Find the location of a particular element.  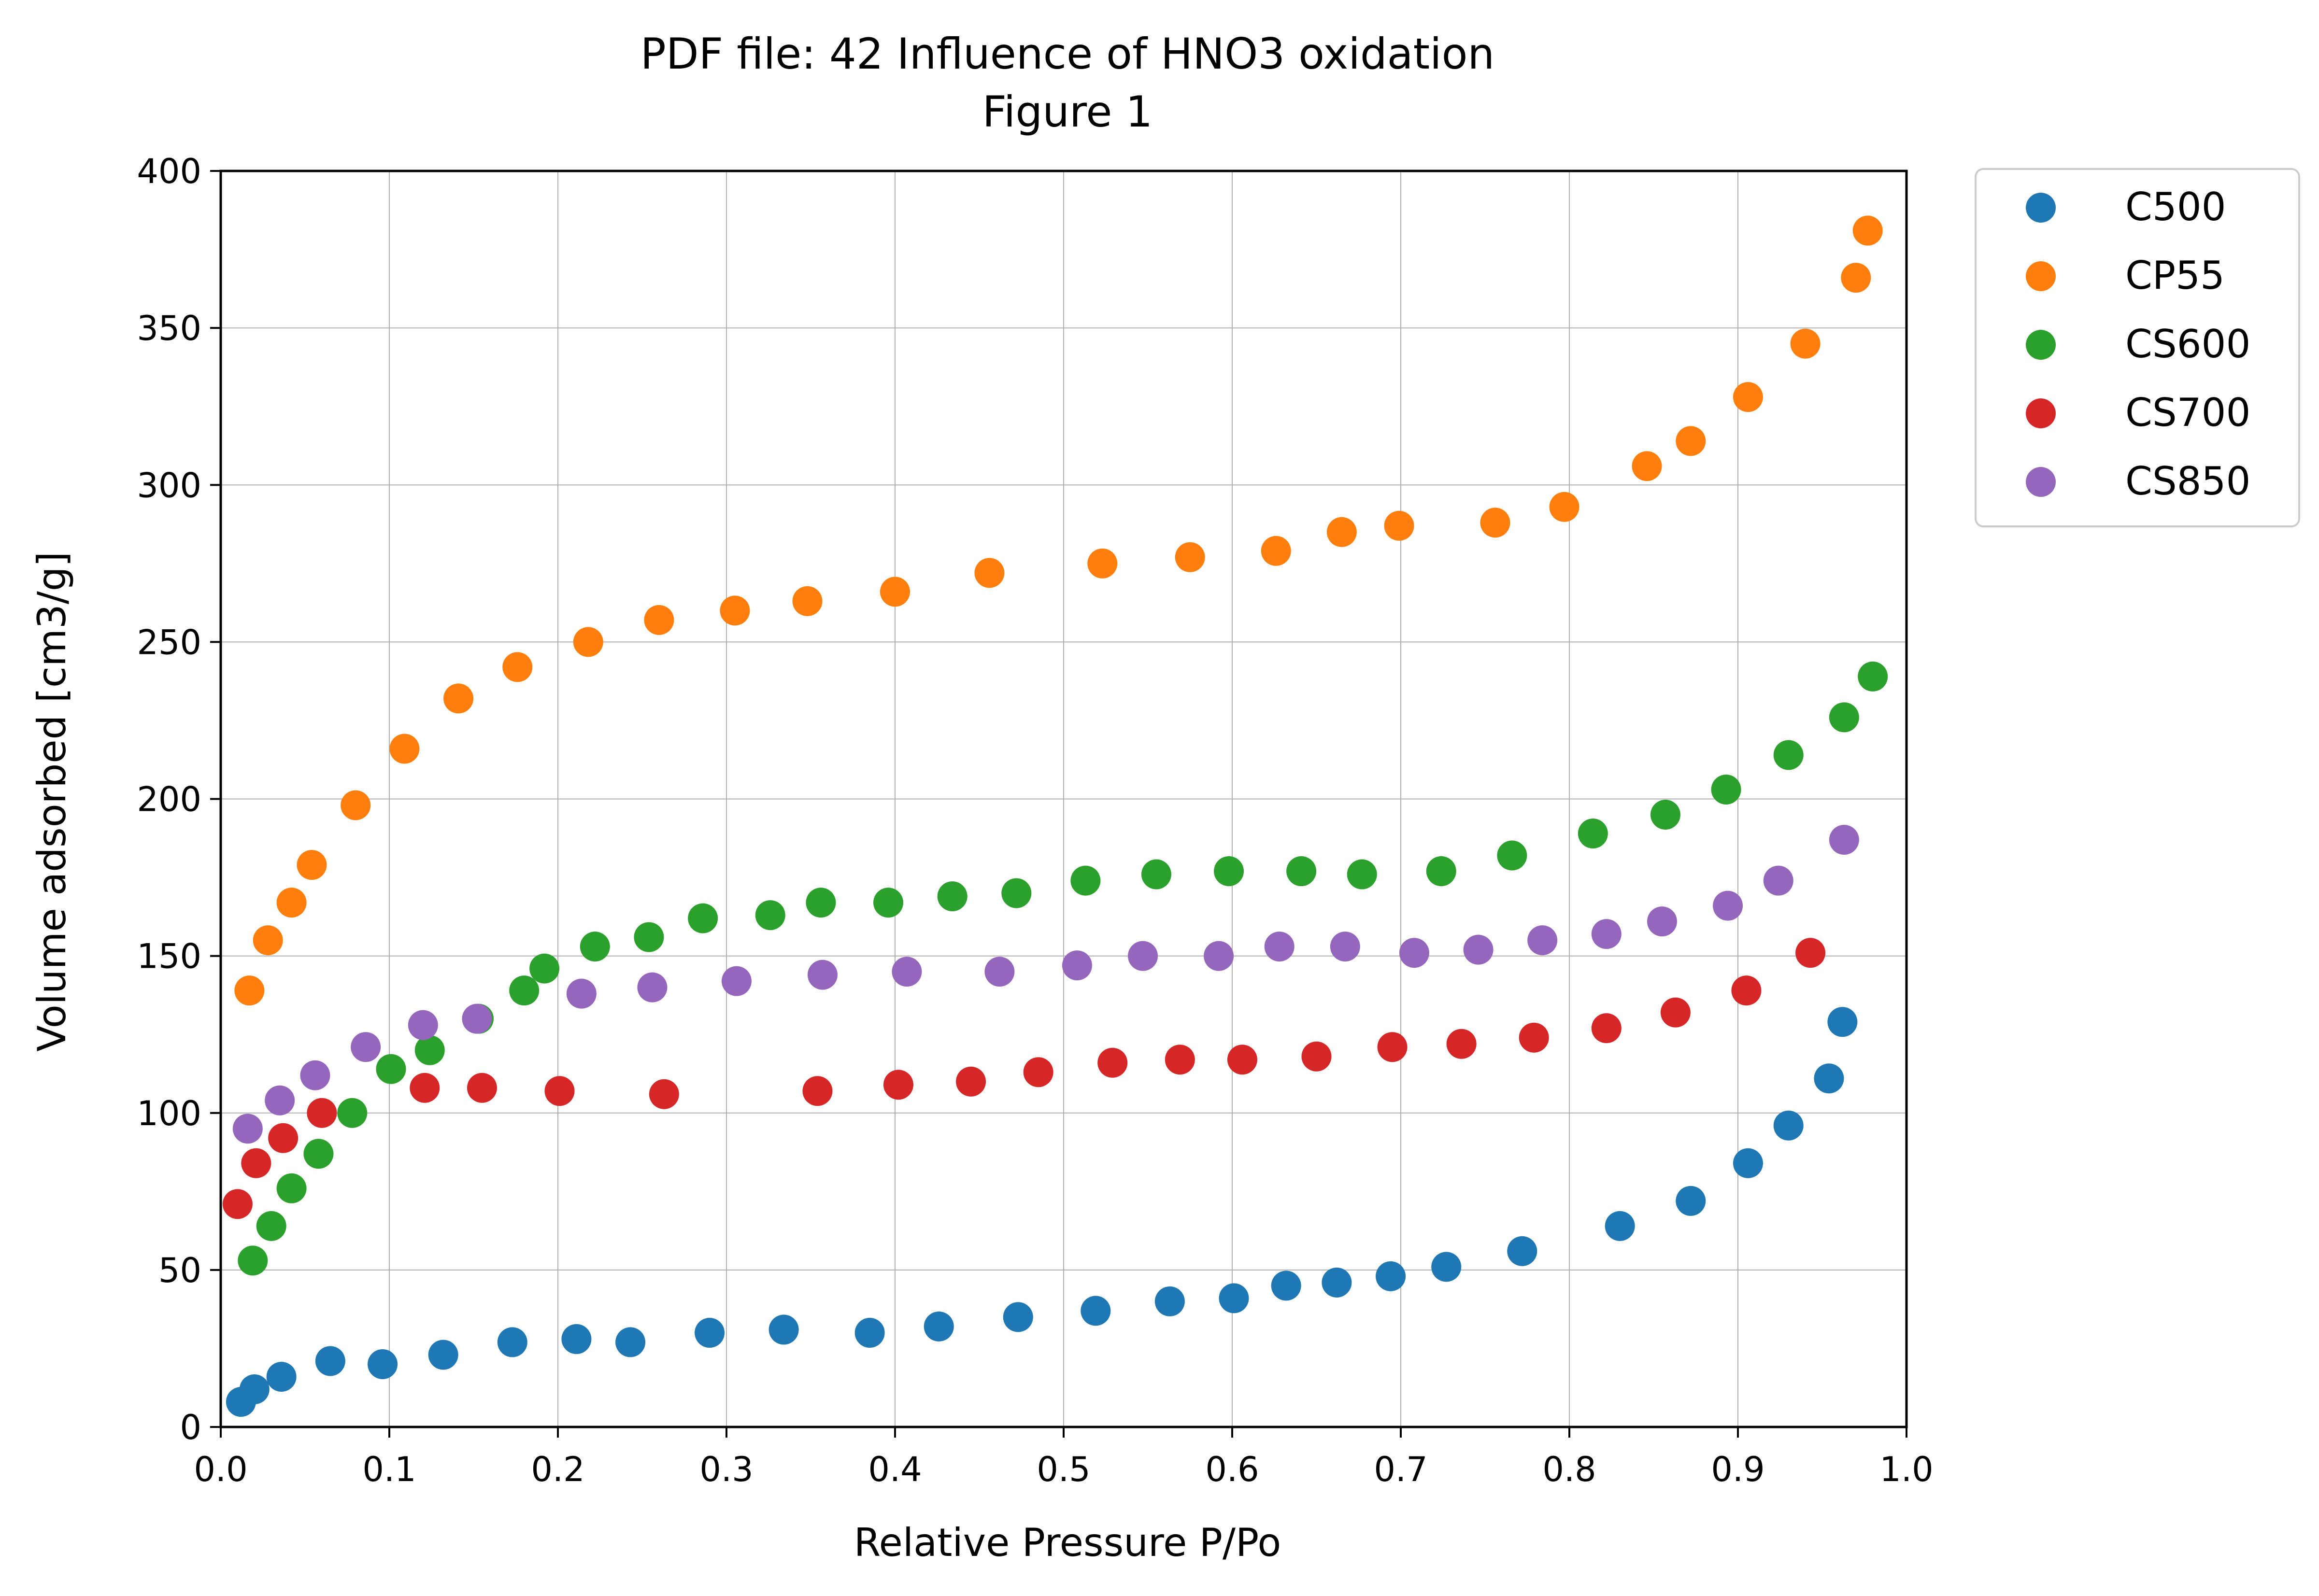

legend-label: CS600 is located at coordinates (2187, 344).